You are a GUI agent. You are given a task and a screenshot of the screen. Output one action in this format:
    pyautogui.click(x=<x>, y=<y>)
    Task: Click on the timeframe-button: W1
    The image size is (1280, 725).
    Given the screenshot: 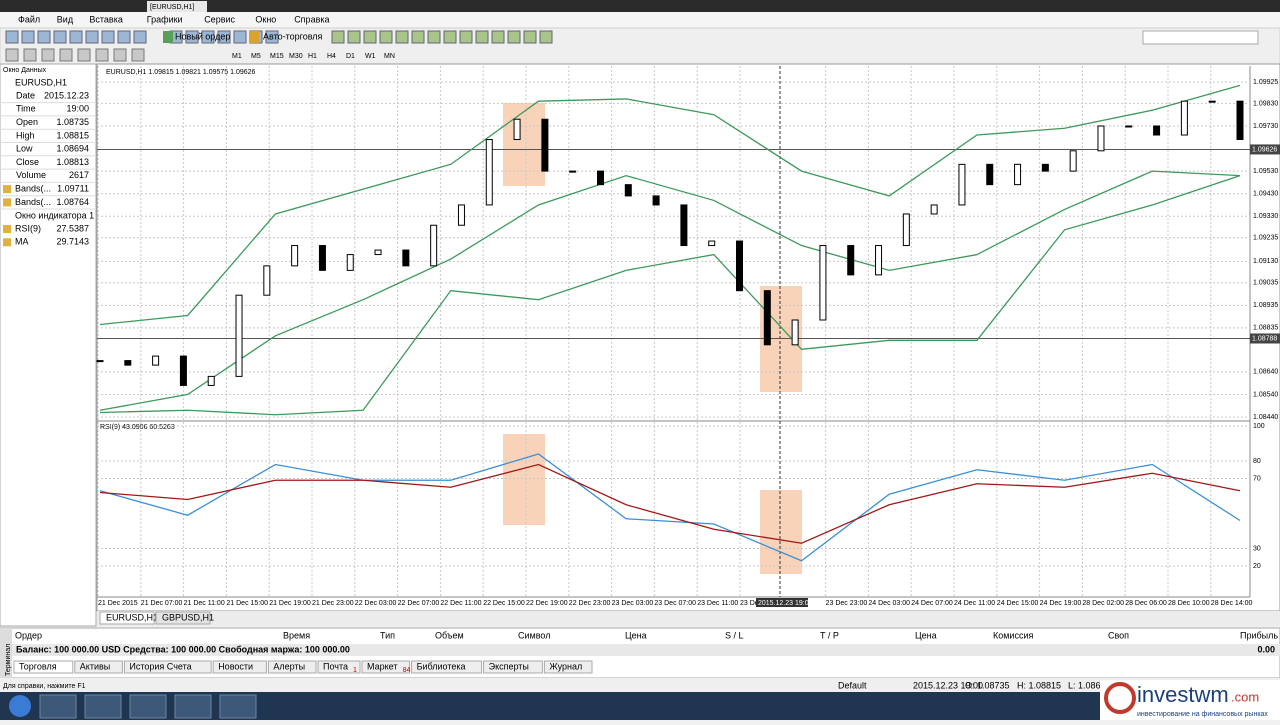 What is the action you would take?
    pyautogui.click(x=370, y=56)
    